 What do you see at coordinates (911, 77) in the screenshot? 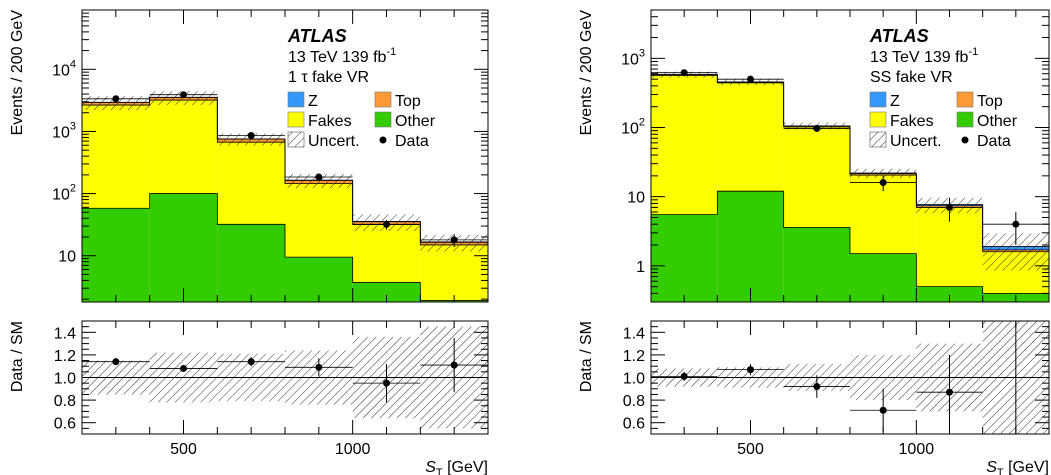
I see `region-label: SS fake VR` at bounding box center [911, 77].